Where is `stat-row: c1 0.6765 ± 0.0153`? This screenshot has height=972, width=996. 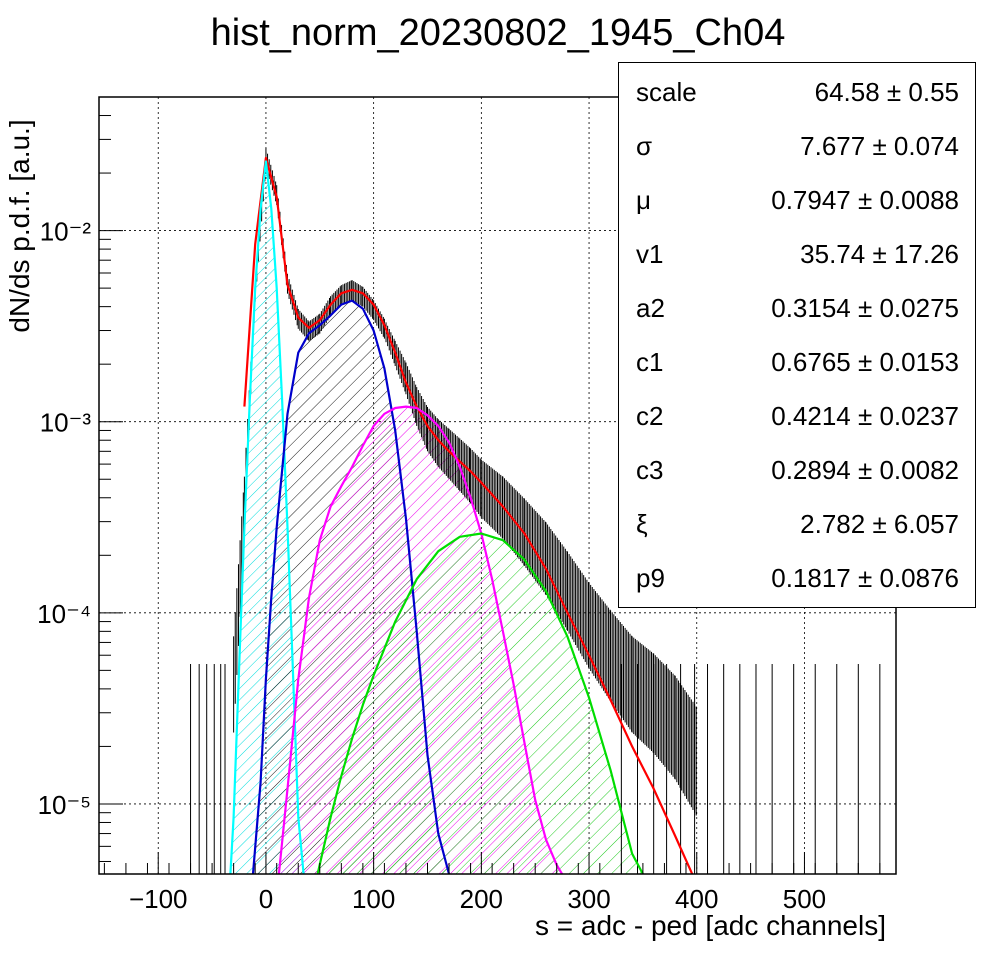
stat-row: c1 0.6765 ± 0.0153 is located at coordinates (797, 362).